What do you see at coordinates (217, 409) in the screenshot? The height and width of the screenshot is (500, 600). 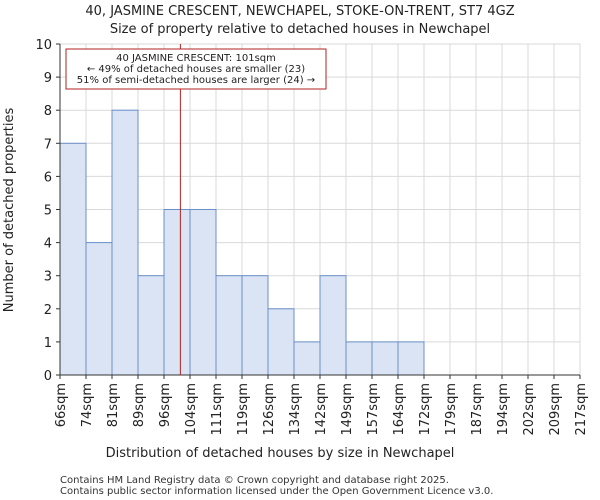 I see `x-tick-label: 111sqm` at bounding box center [217, 409].